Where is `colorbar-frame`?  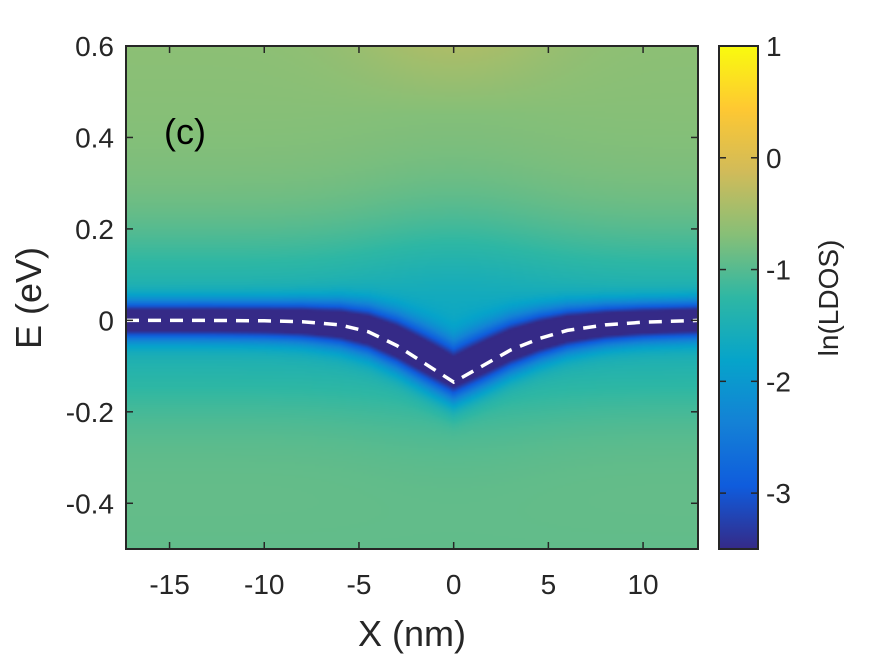 colorbar-frame is located at coordinates (738, 297).